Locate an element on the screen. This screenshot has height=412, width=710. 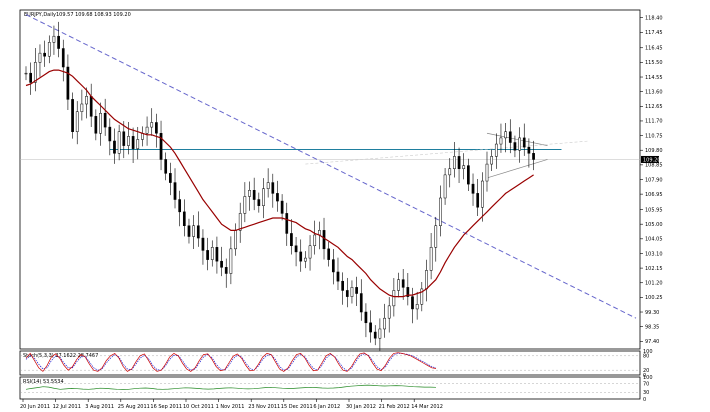
x-tick-label: 25 Aug 2011 is located at coordinates (134, 407).